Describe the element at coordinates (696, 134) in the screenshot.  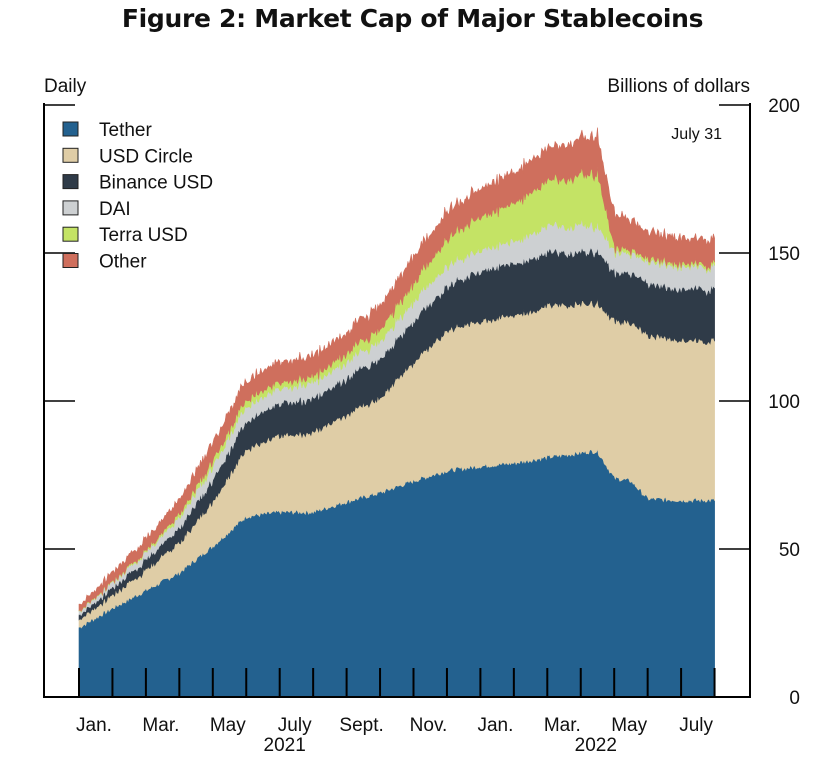
I see `date-annotation: July 31` at that location.